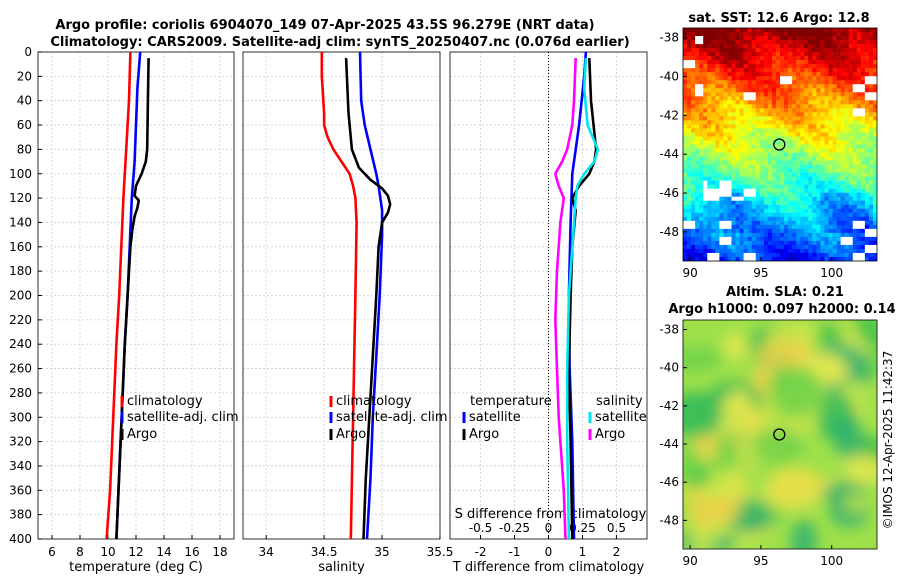  Describe the element at coordinates (780, 434) in the screenshot. I see `sla-field` at that location.